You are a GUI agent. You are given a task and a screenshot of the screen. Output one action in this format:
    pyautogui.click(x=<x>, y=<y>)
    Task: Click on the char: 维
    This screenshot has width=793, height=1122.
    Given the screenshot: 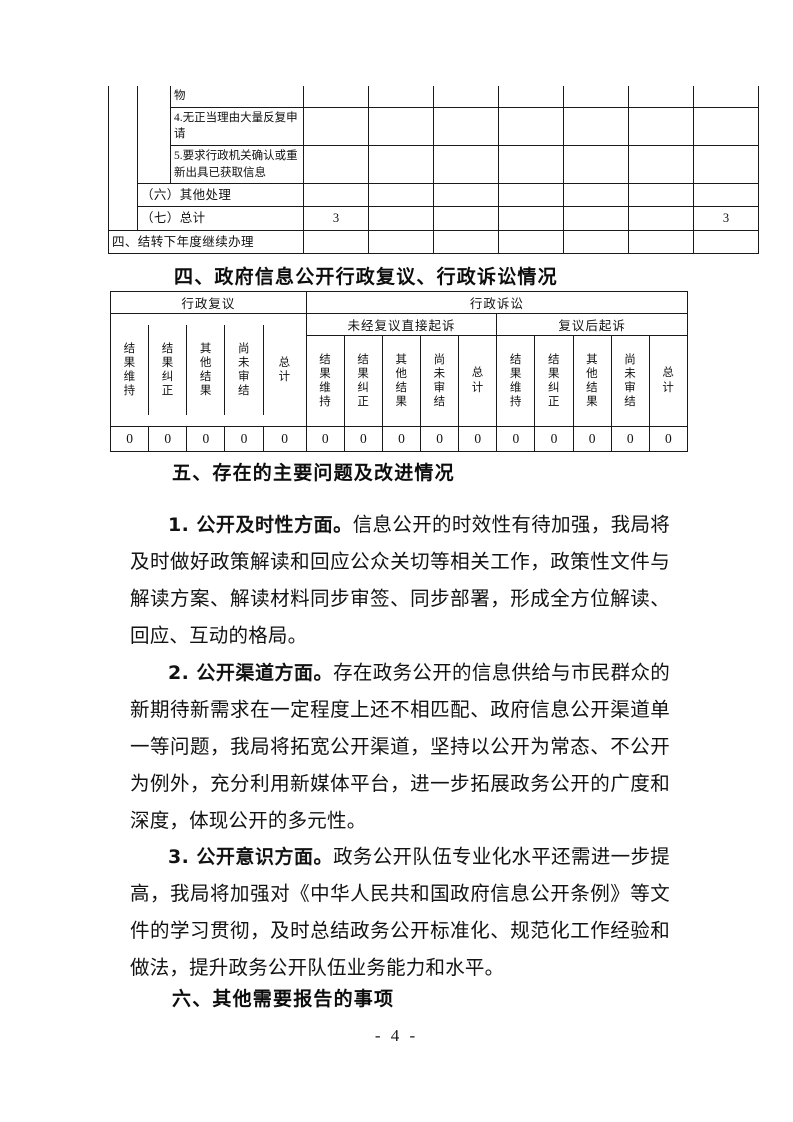 What is the action you would take?
    pyautogui.click(x=129, y=377)
    